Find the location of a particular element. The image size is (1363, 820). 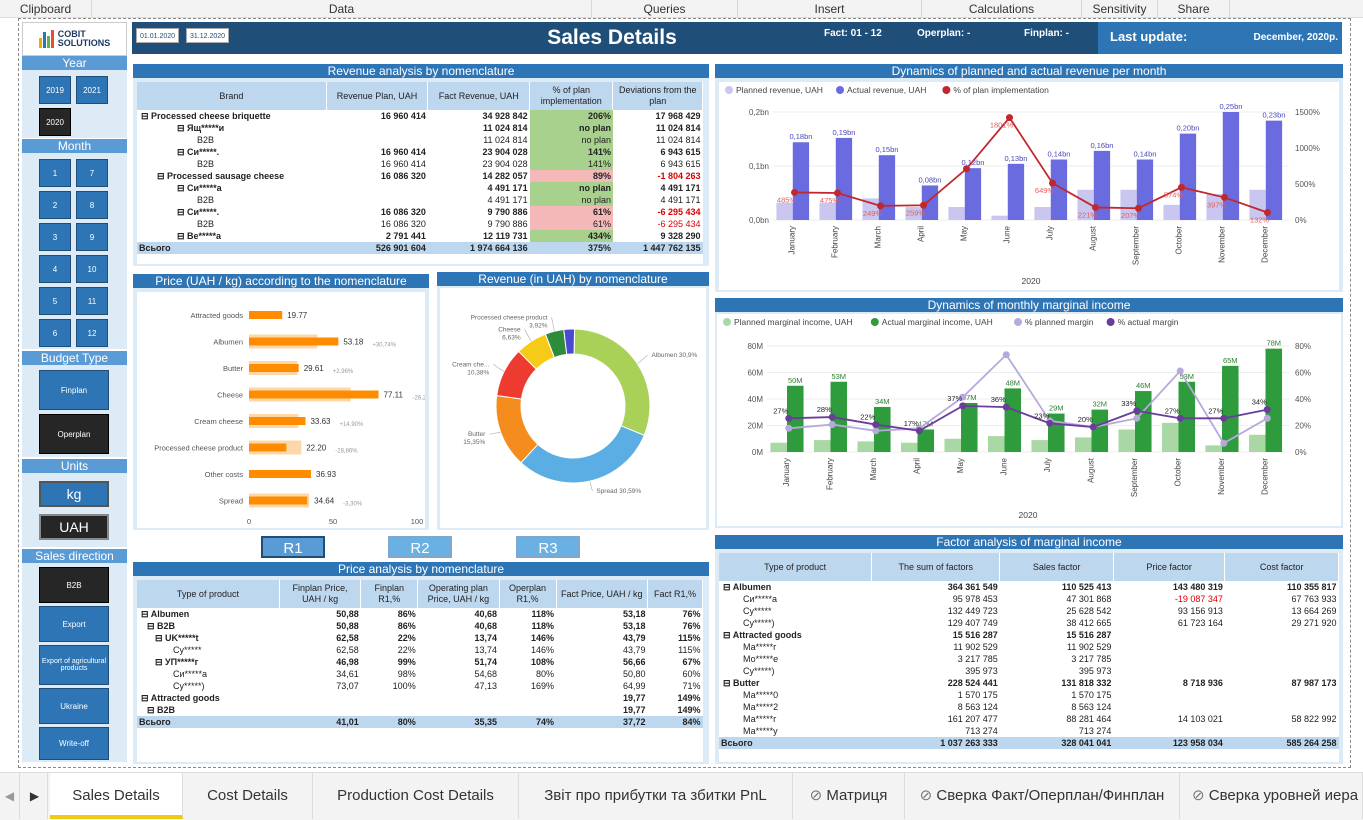

table-row: ⊟ УП*****г 46,98 99% 51,74 108% 56,66 67% is located at coordinates (420, 662).